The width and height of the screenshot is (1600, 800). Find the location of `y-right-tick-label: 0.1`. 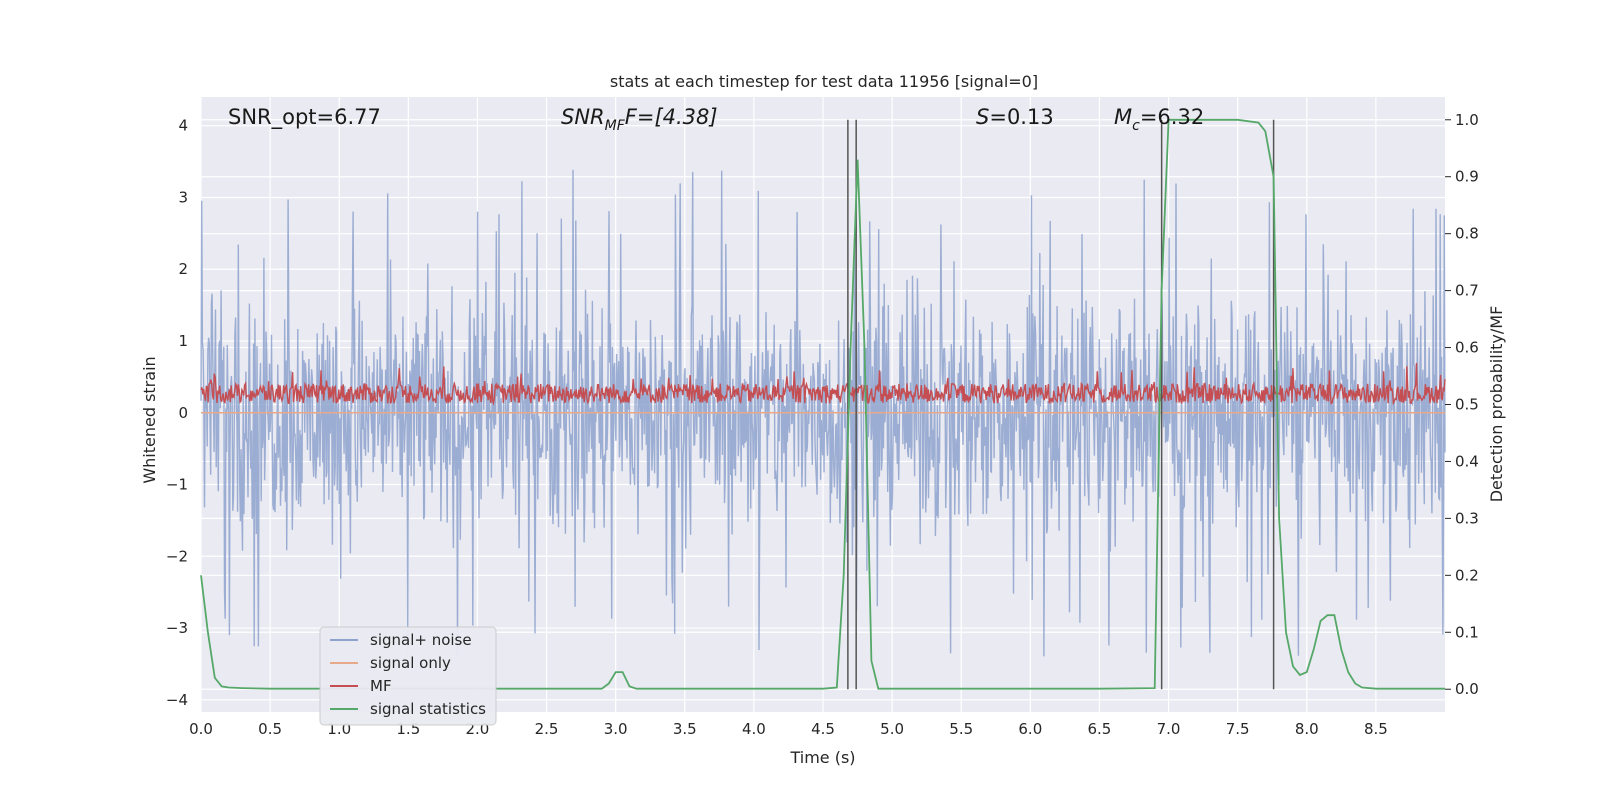

y-right-tick-label: 0.1 is located at coordinates (1467, 632).